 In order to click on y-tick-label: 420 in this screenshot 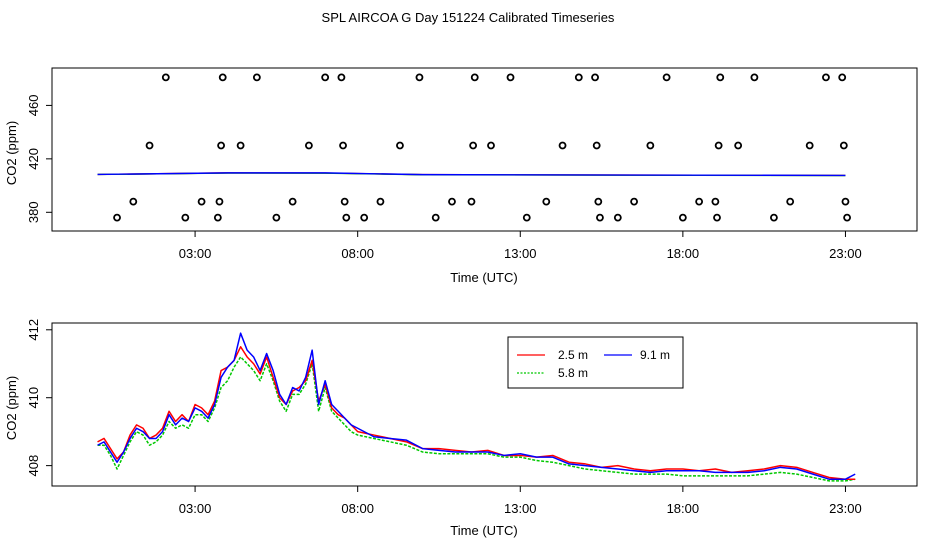, I will do `click(33, 159)`.